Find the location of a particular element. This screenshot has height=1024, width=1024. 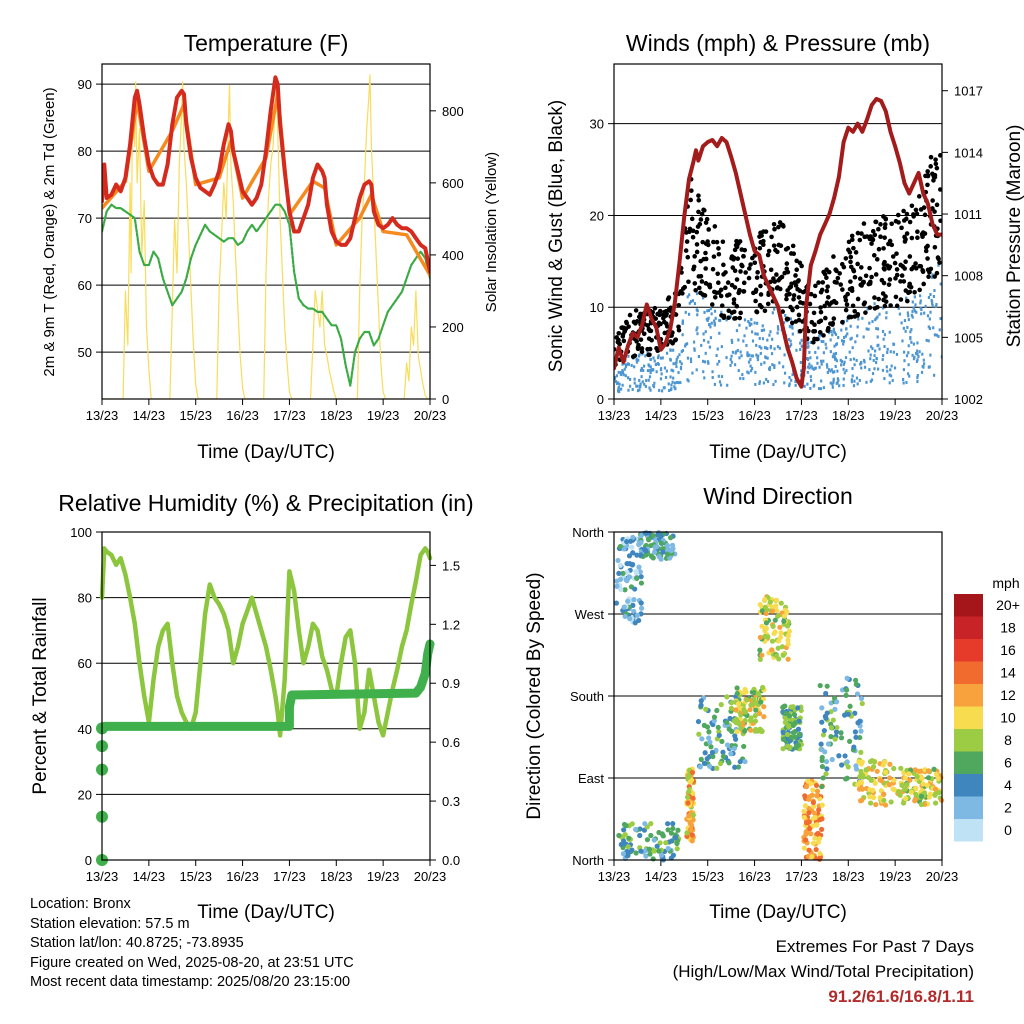

pressure-y2label: Station Pressure (Maroon) is located at coordinates (1014, 236).